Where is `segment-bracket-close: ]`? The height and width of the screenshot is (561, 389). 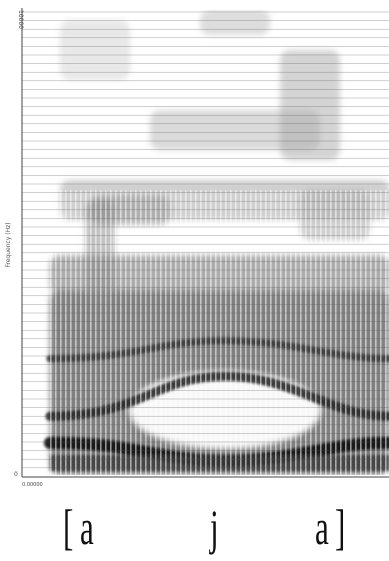
segment-bracket-close: ] is located at coordinates (340, 527).